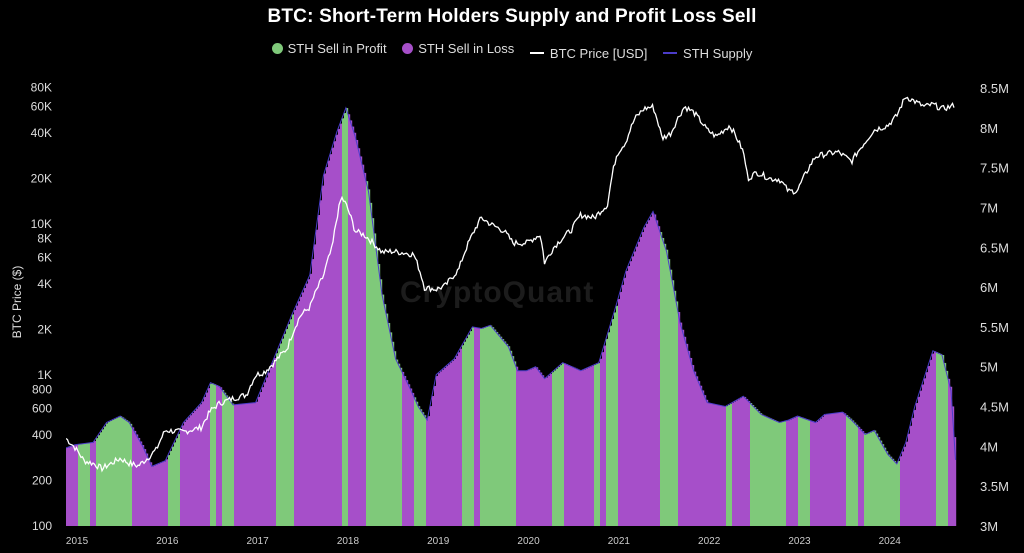  What do you see at coordinates (44, 375) in the screenshot?
I see `left-tick-label: 1K` at bounding box center [44, 375].